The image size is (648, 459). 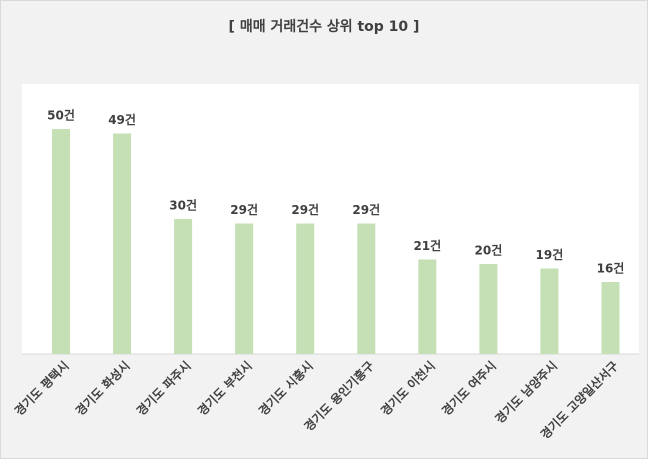 What do you see at coordinates (122, 119) in the screenshot?
I see `data-label: 49건` at bounding box center [122, 119].